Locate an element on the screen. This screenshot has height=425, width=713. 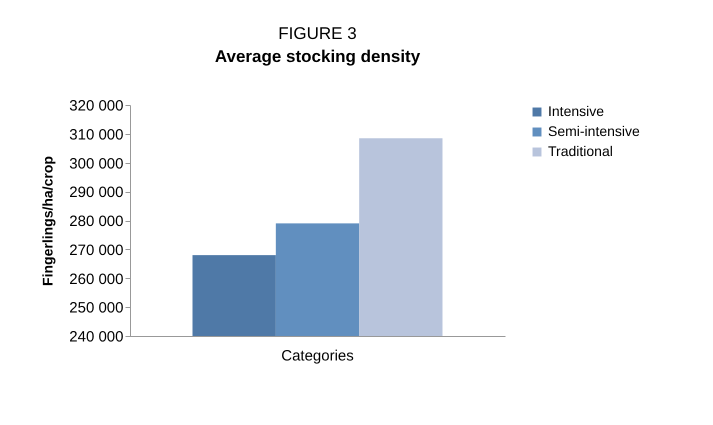
legend-label: Semi-intensive is located at coordinates (594, 131).